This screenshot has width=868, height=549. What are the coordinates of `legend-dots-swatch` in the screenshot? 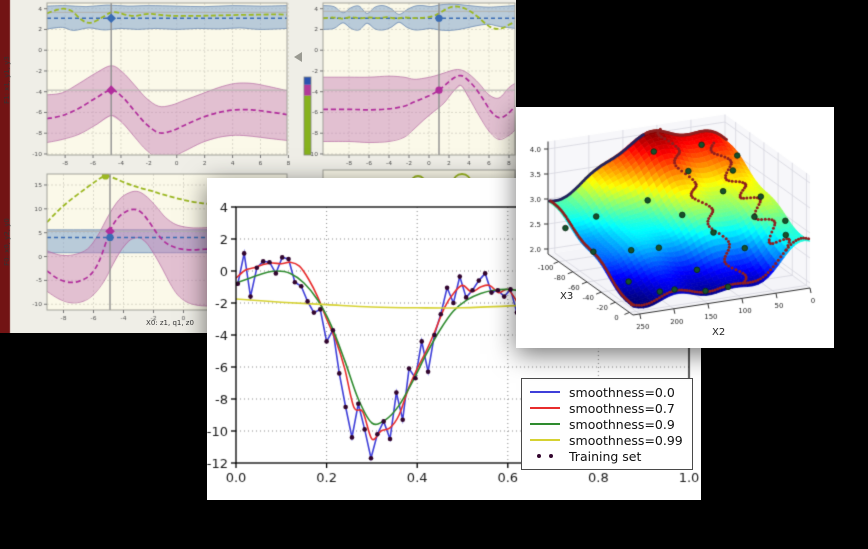 It's located at (545, 456).